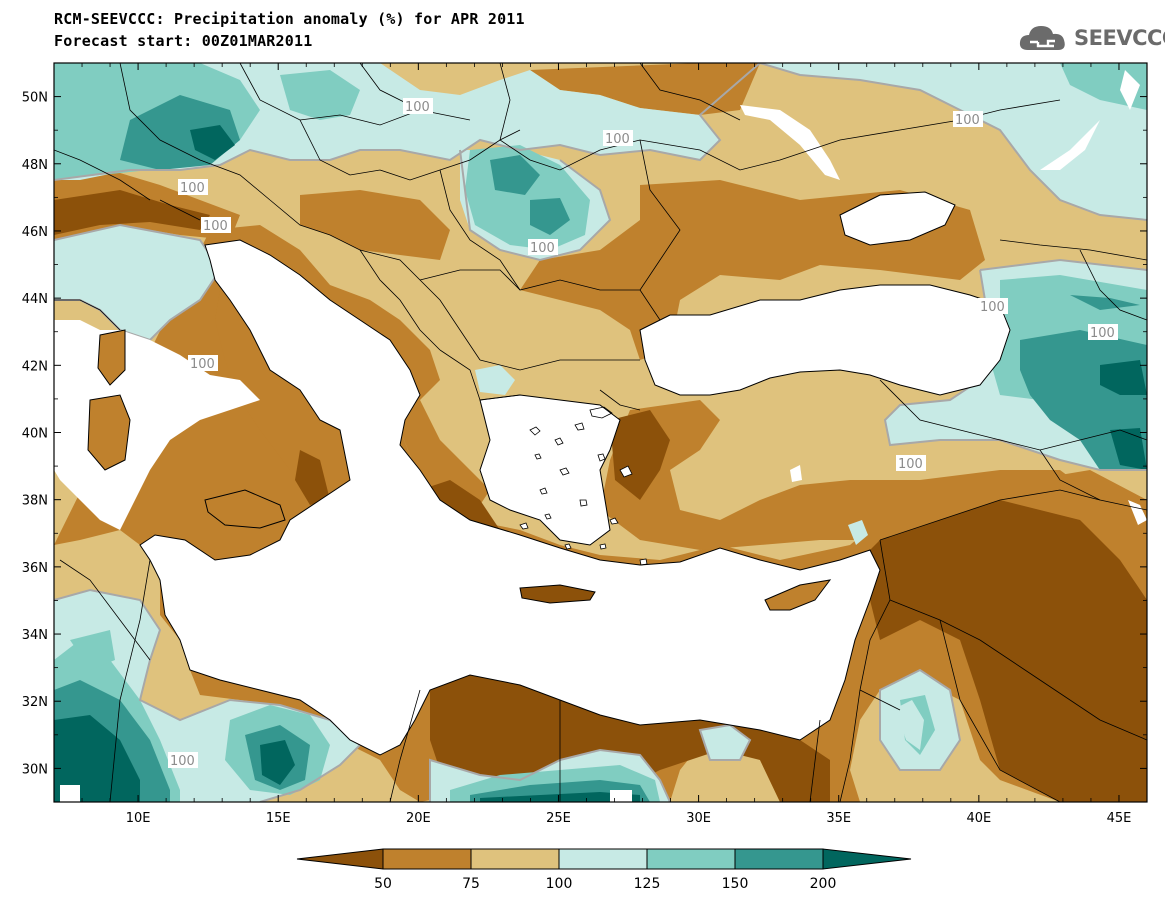 This screenshot has height=907, width=1165. What do you see at coordinates (823, 884) in the screenshot?
I see `colorbar-label: 200` at bounding box center [823, 884].